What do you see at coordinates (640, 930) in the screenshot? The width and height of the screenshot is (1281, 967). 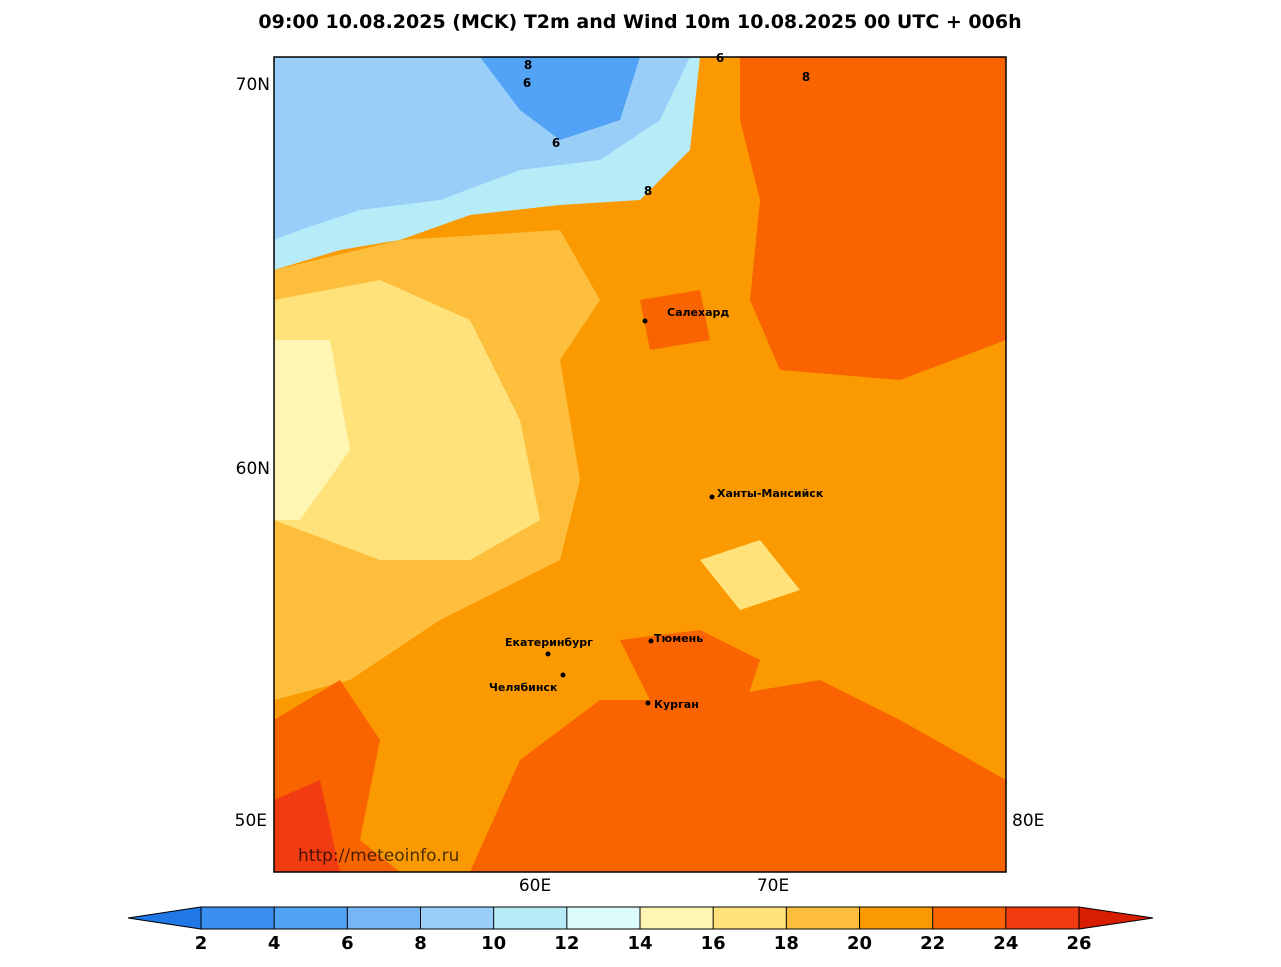 I see `colorbar: 2 4 6 8 10 12 14 16 18 20 22 24 26` at bounding box center [640, 930].